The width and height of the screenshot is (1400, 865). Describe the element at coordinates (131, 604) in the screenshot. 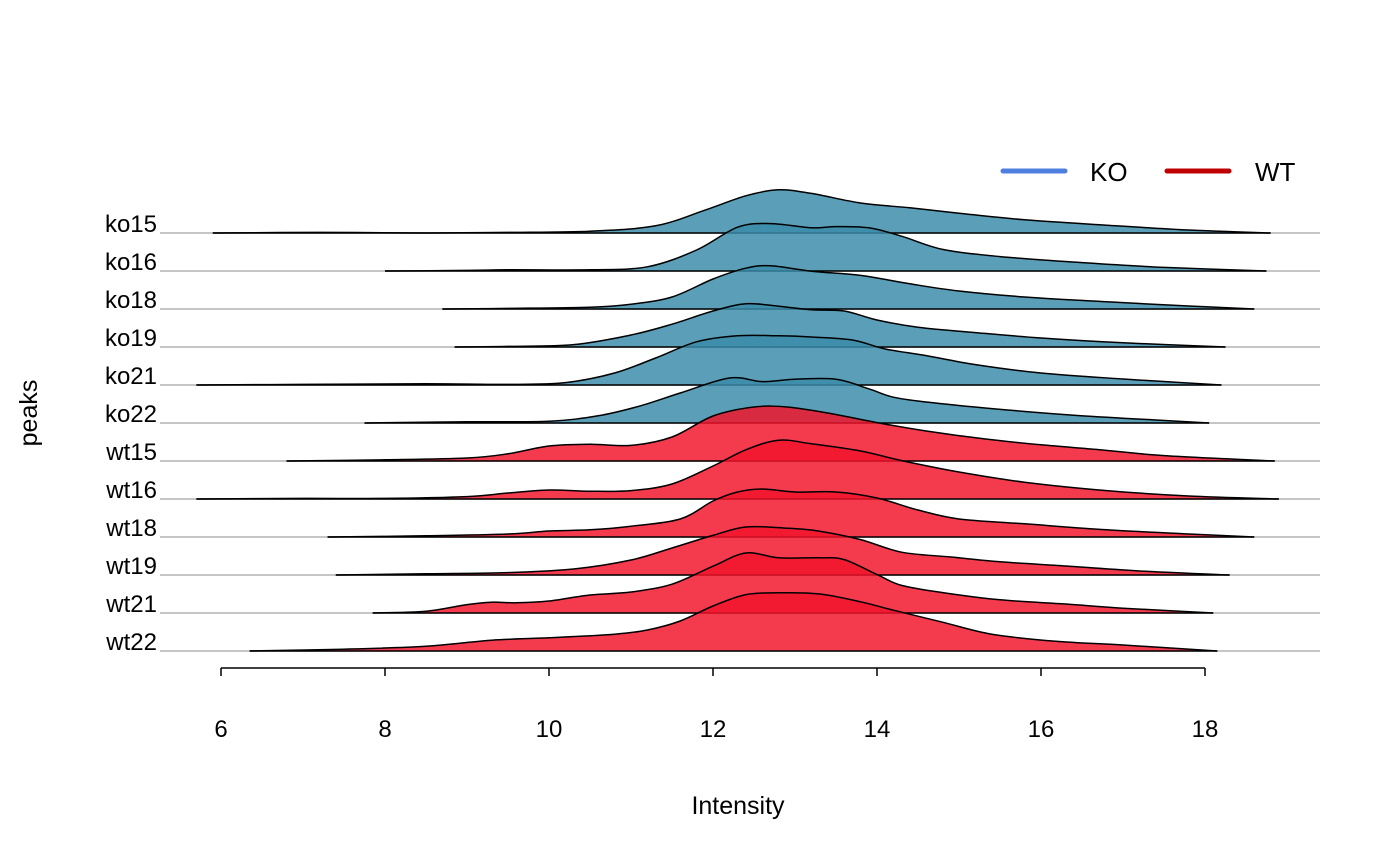

I see `row-label-wt21: wt21` at that location.